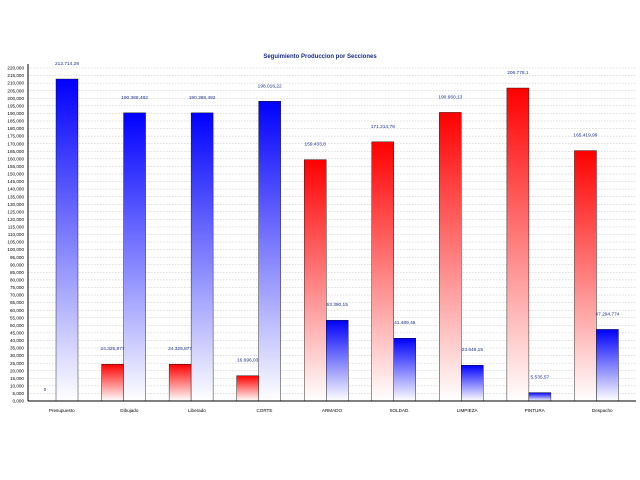  I want to click on data-label: 190.660,13, so click(450, 97).